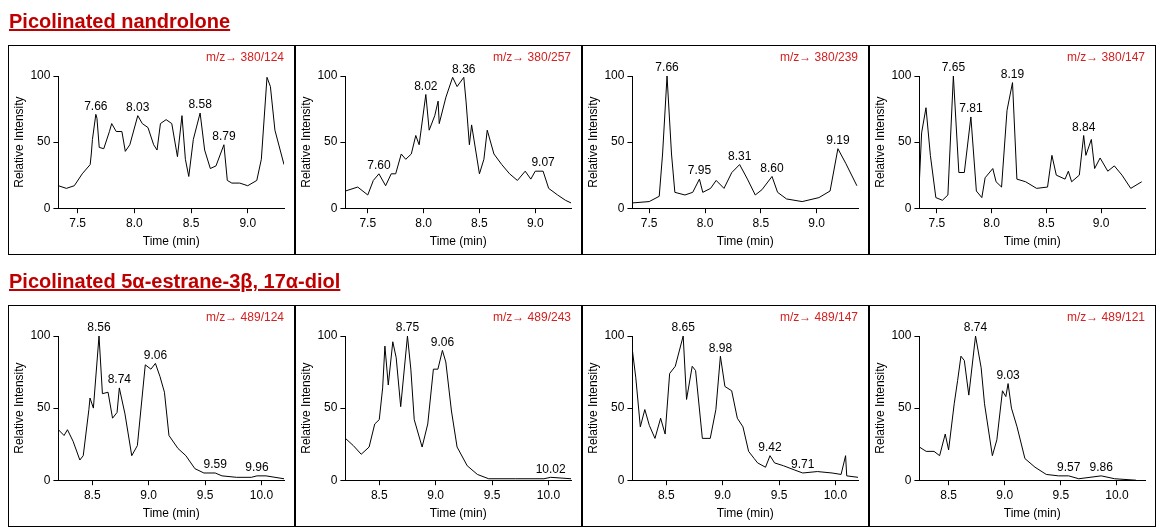  Describe the element at coordinates (683, 327) in the screenshot. I see `annotation: 8.65` at that location.